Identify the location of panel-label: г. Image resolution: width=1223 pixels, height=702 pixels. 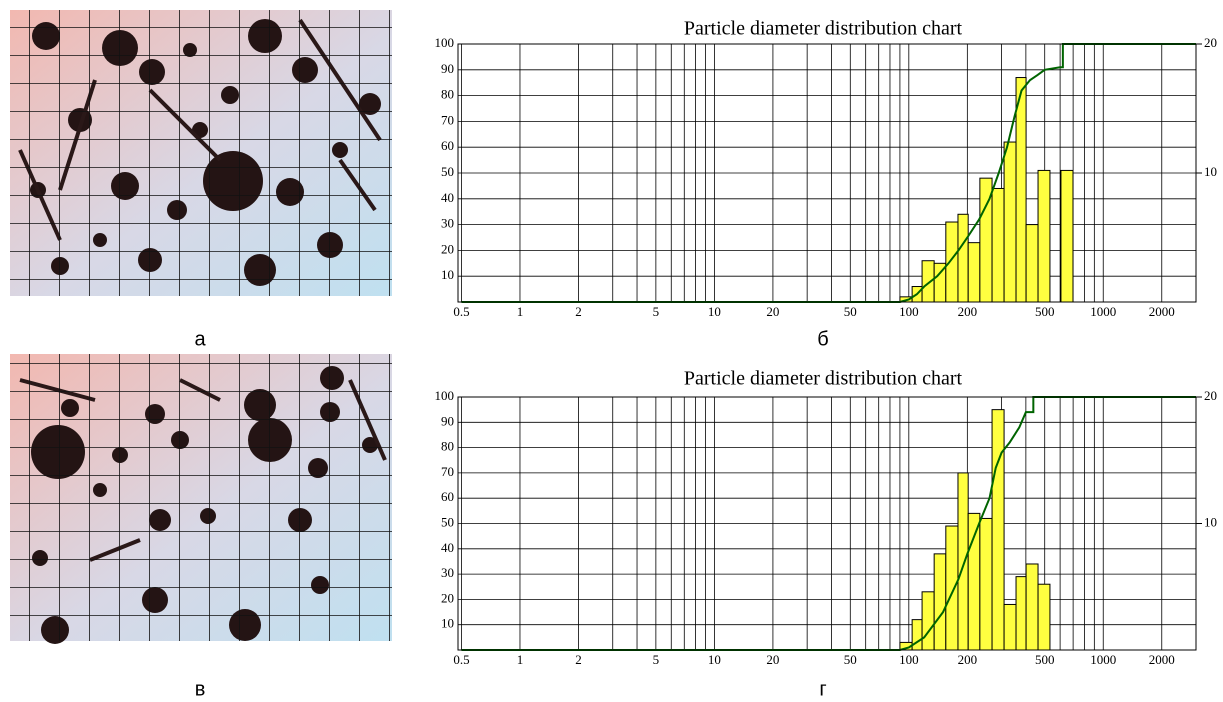
(822, 689).